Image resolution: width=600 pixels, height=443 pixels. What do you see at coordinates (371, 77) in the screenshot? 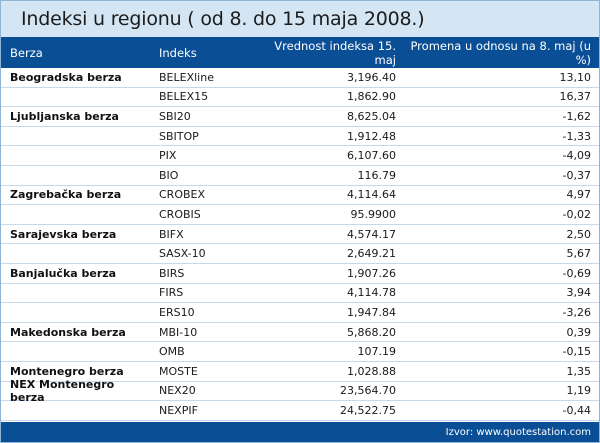
I see `value-cell: 3,196.40` at bounding box center [371, 77].